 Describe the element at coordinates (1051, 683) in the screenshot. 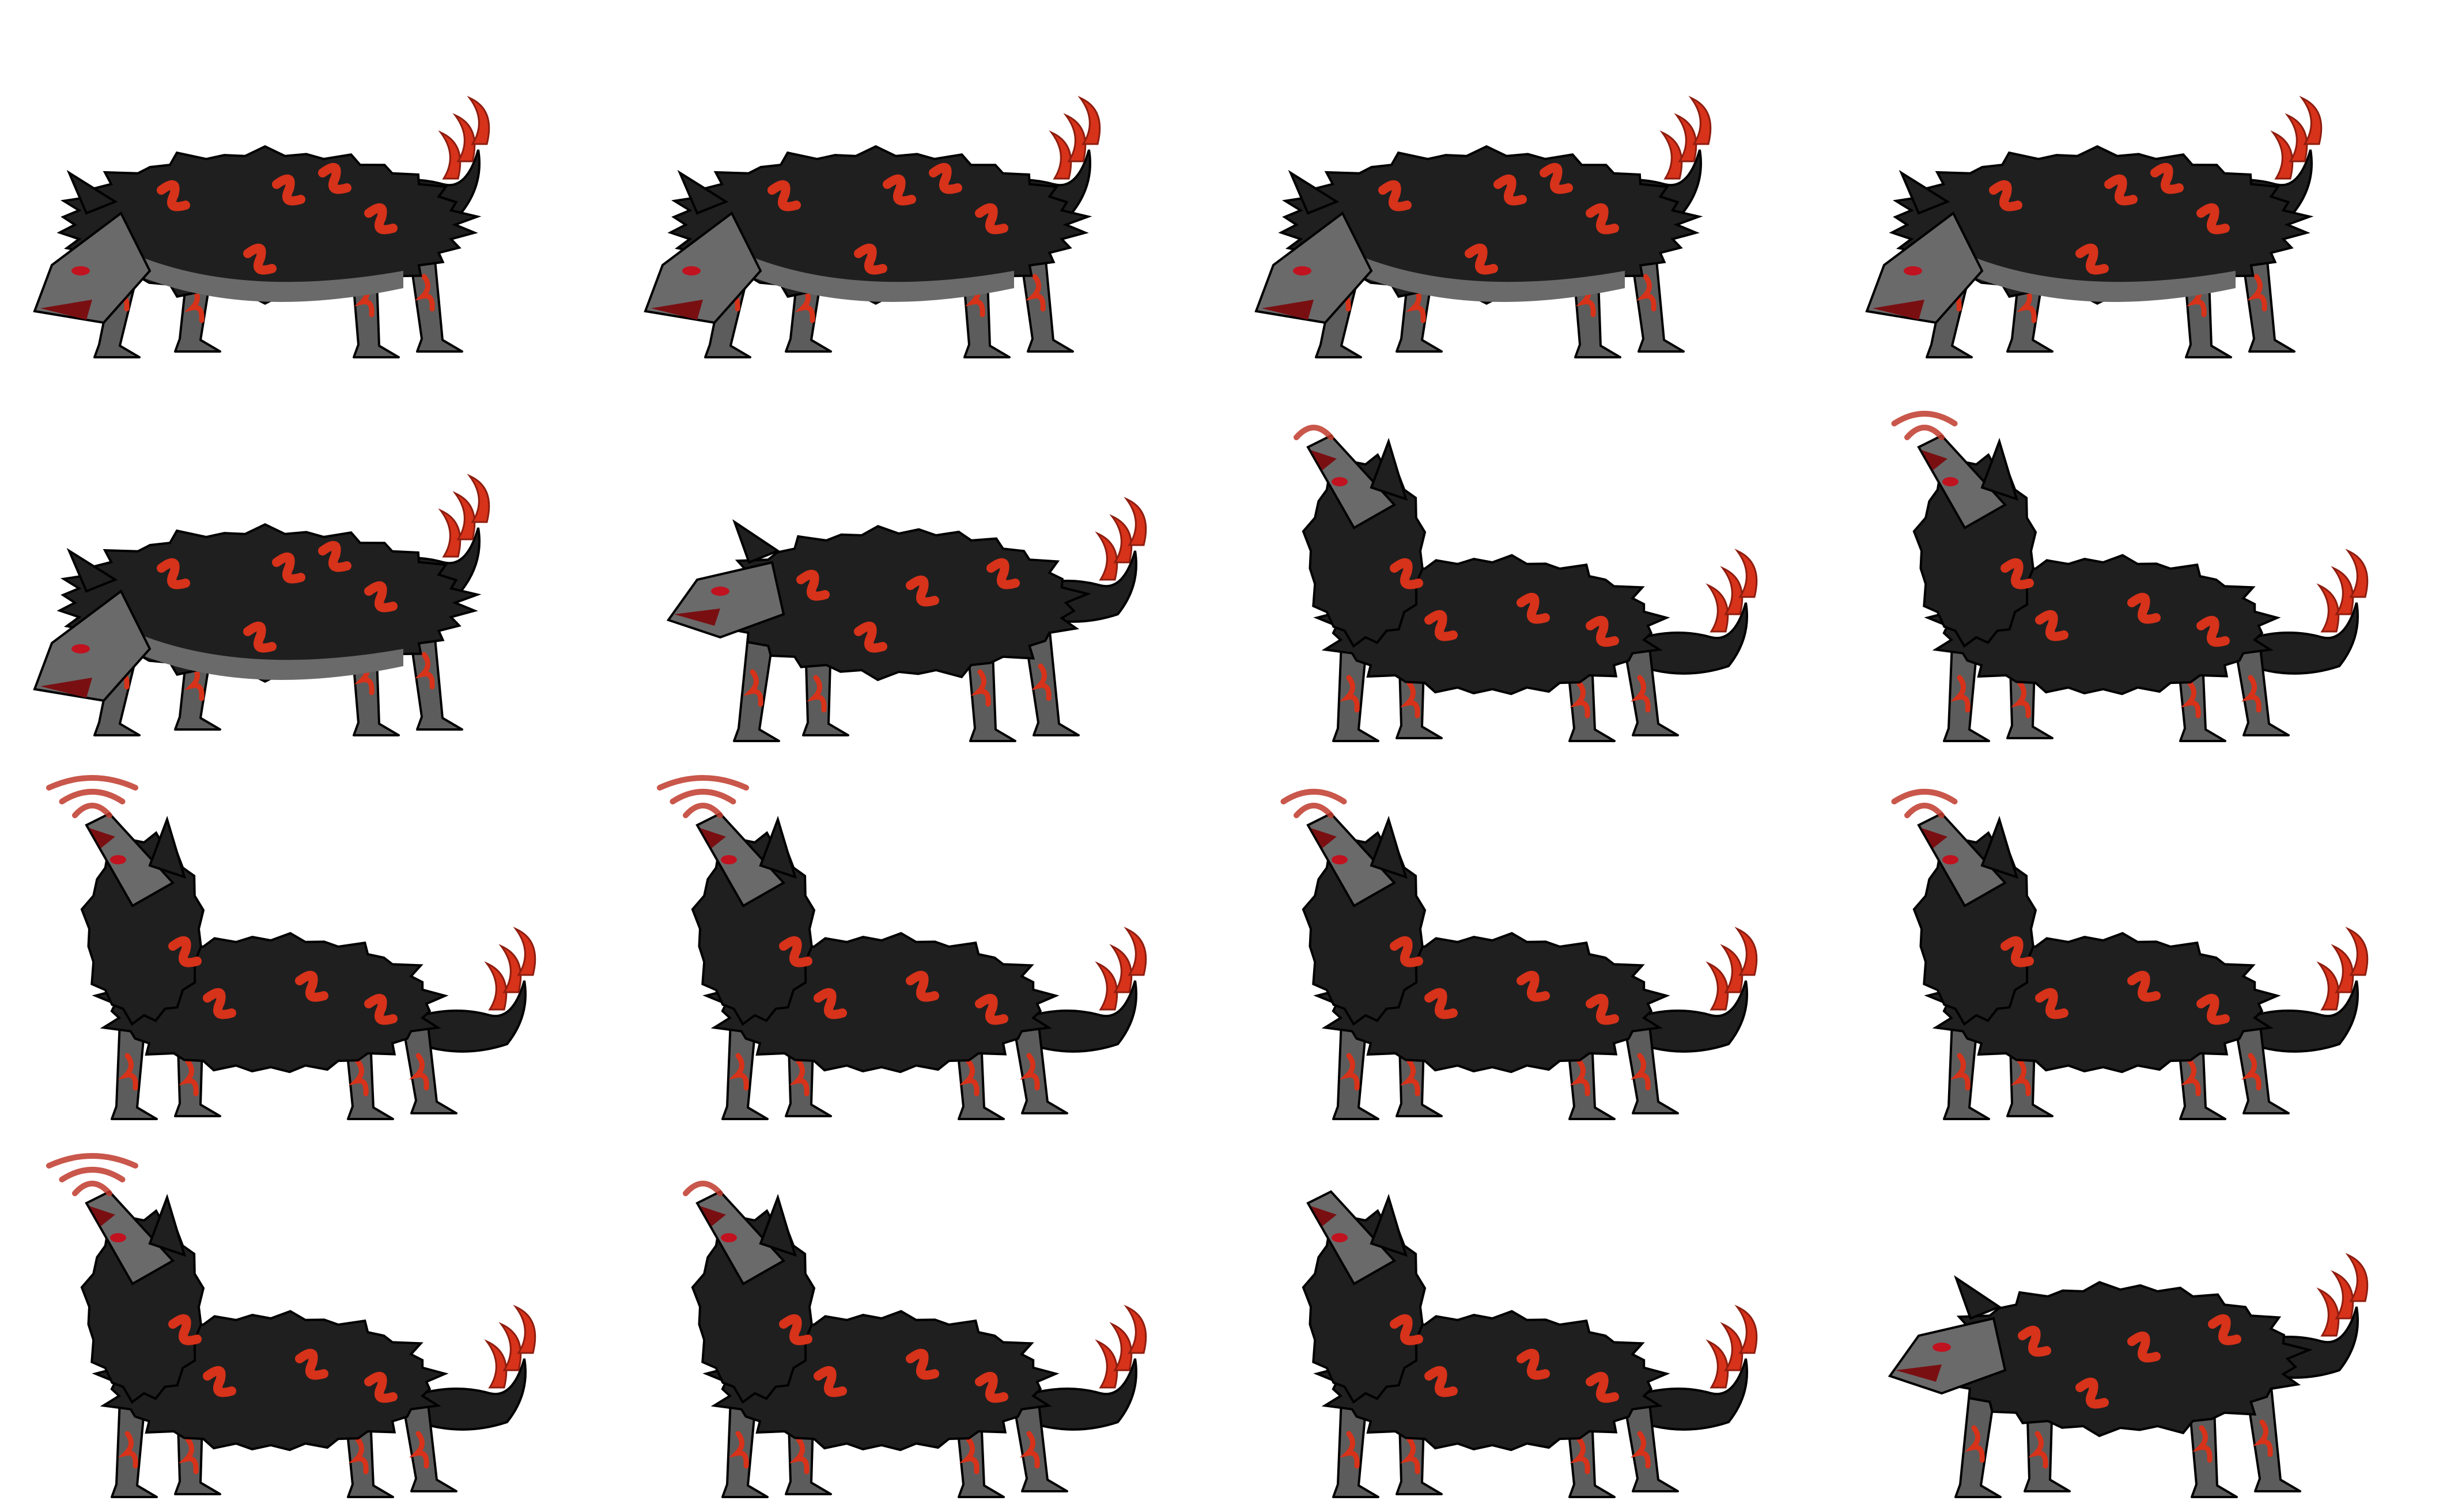

I see `hind-leg-far` at that location.